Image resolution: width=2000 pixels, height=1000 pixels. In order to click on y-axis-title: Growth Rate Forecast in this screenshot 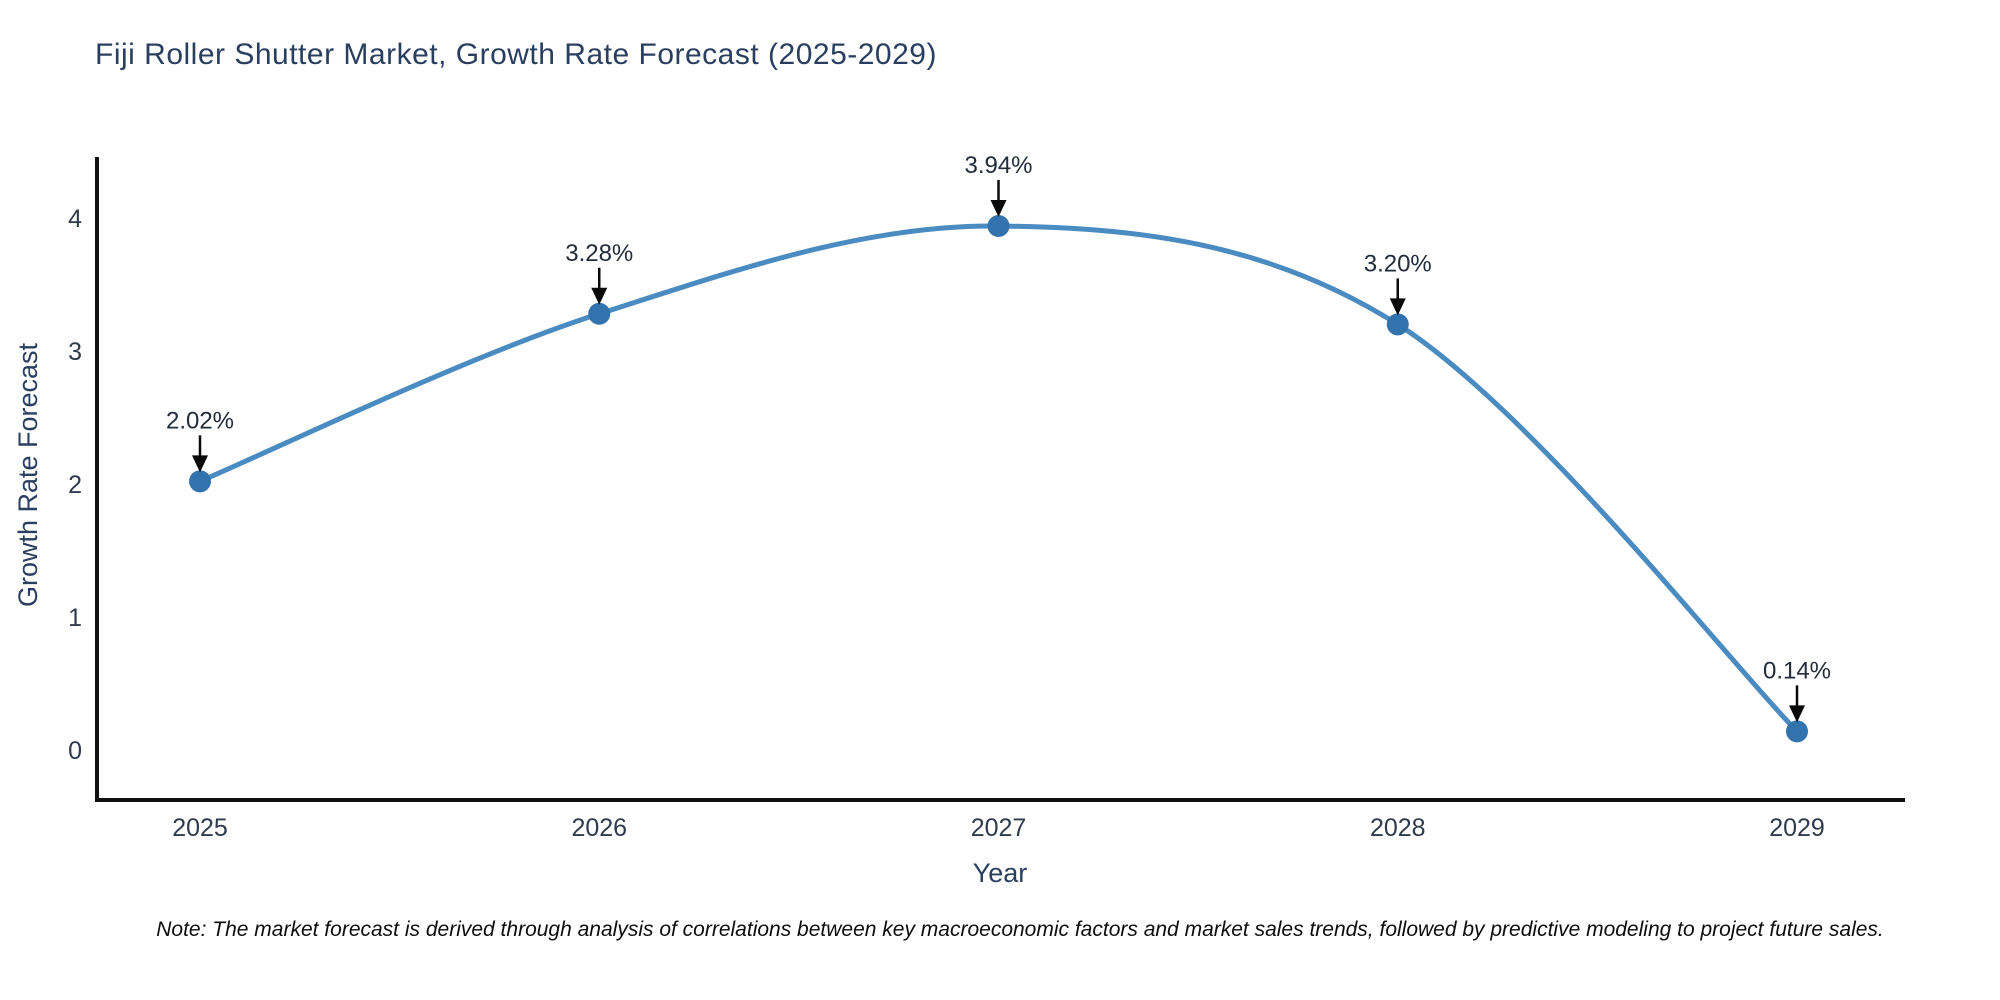, I will do `click(28, 475)`.